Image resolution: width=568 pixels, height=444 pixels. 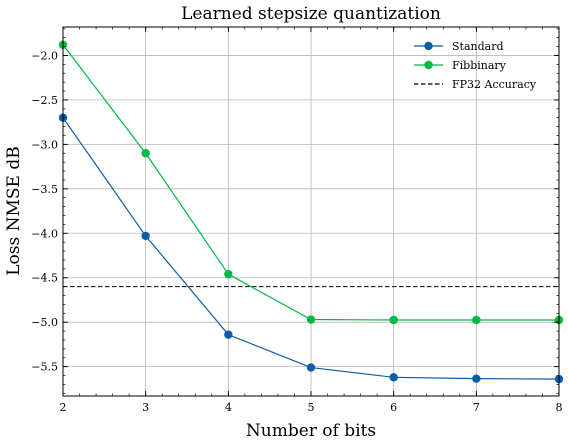 What do you see at coordinates (44, 278) in the screenshot?
I see `y-tick-label: −4.5` at bounding box center [44, 278].